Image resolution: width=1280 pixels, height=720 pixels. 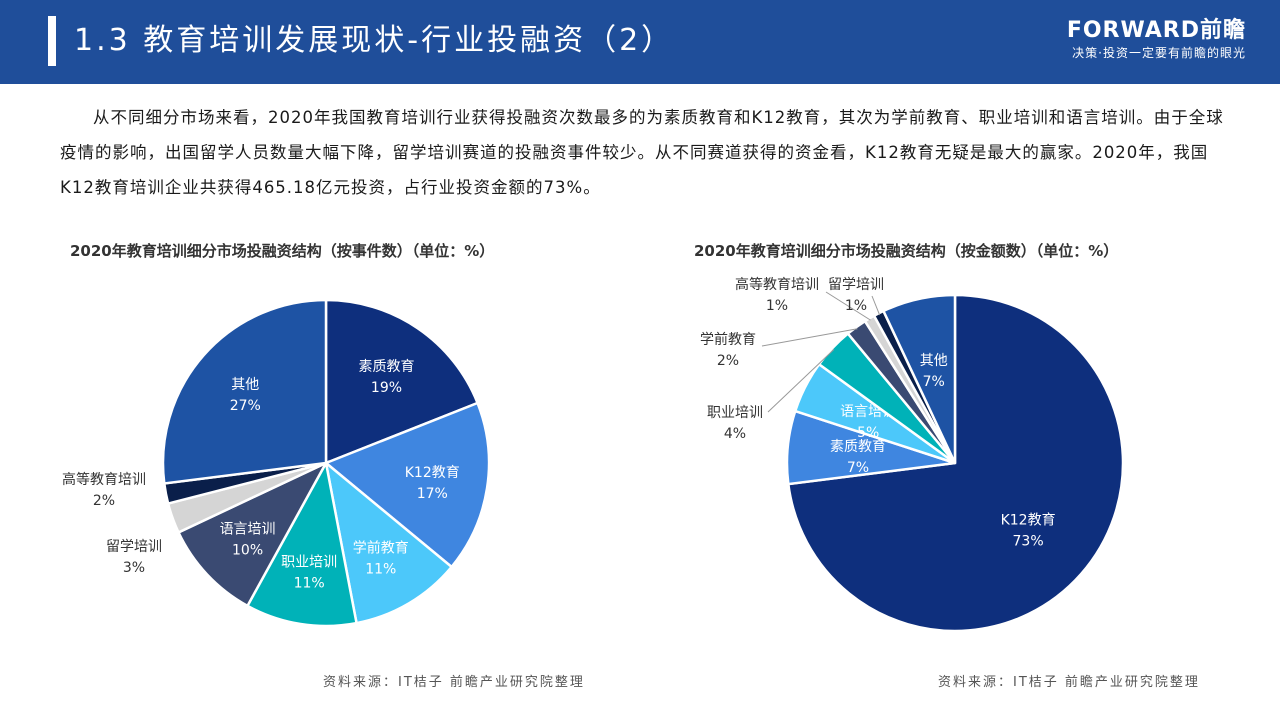 What do you see at coordinates (728, 339) in the screenshot?
I see `slice-label-4: 学前教育` at bounding box center [728, 339].